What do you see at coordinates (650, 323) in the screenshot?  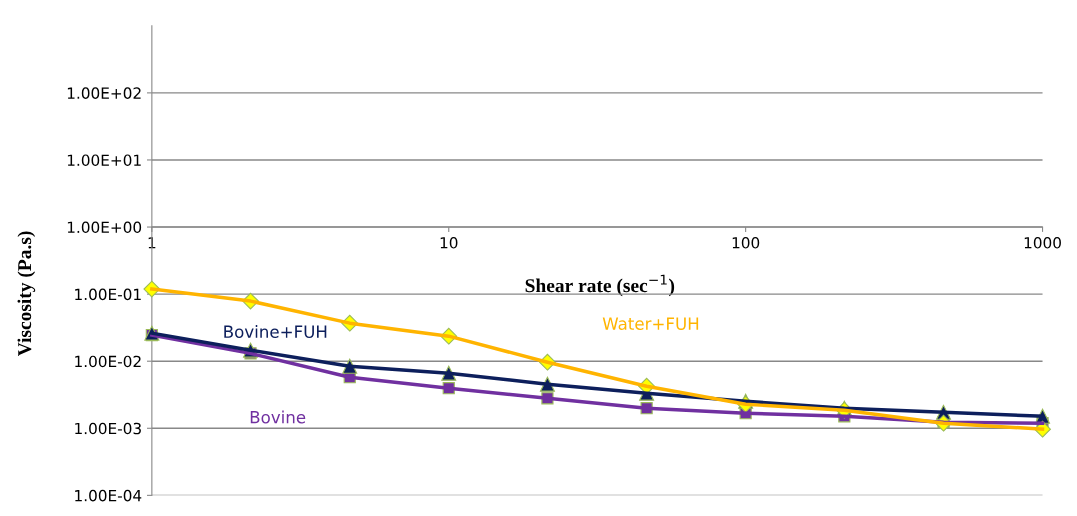 I see `text: Water+FUH` at bounding box center [650, 323].